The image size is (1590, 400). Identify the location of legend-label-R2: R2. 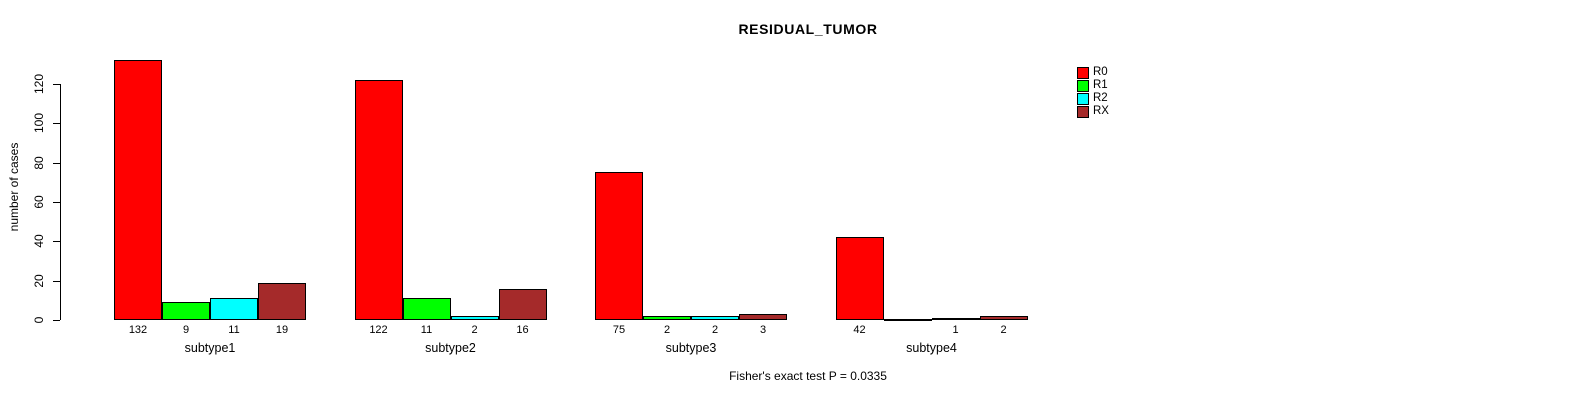
(1100, 98).